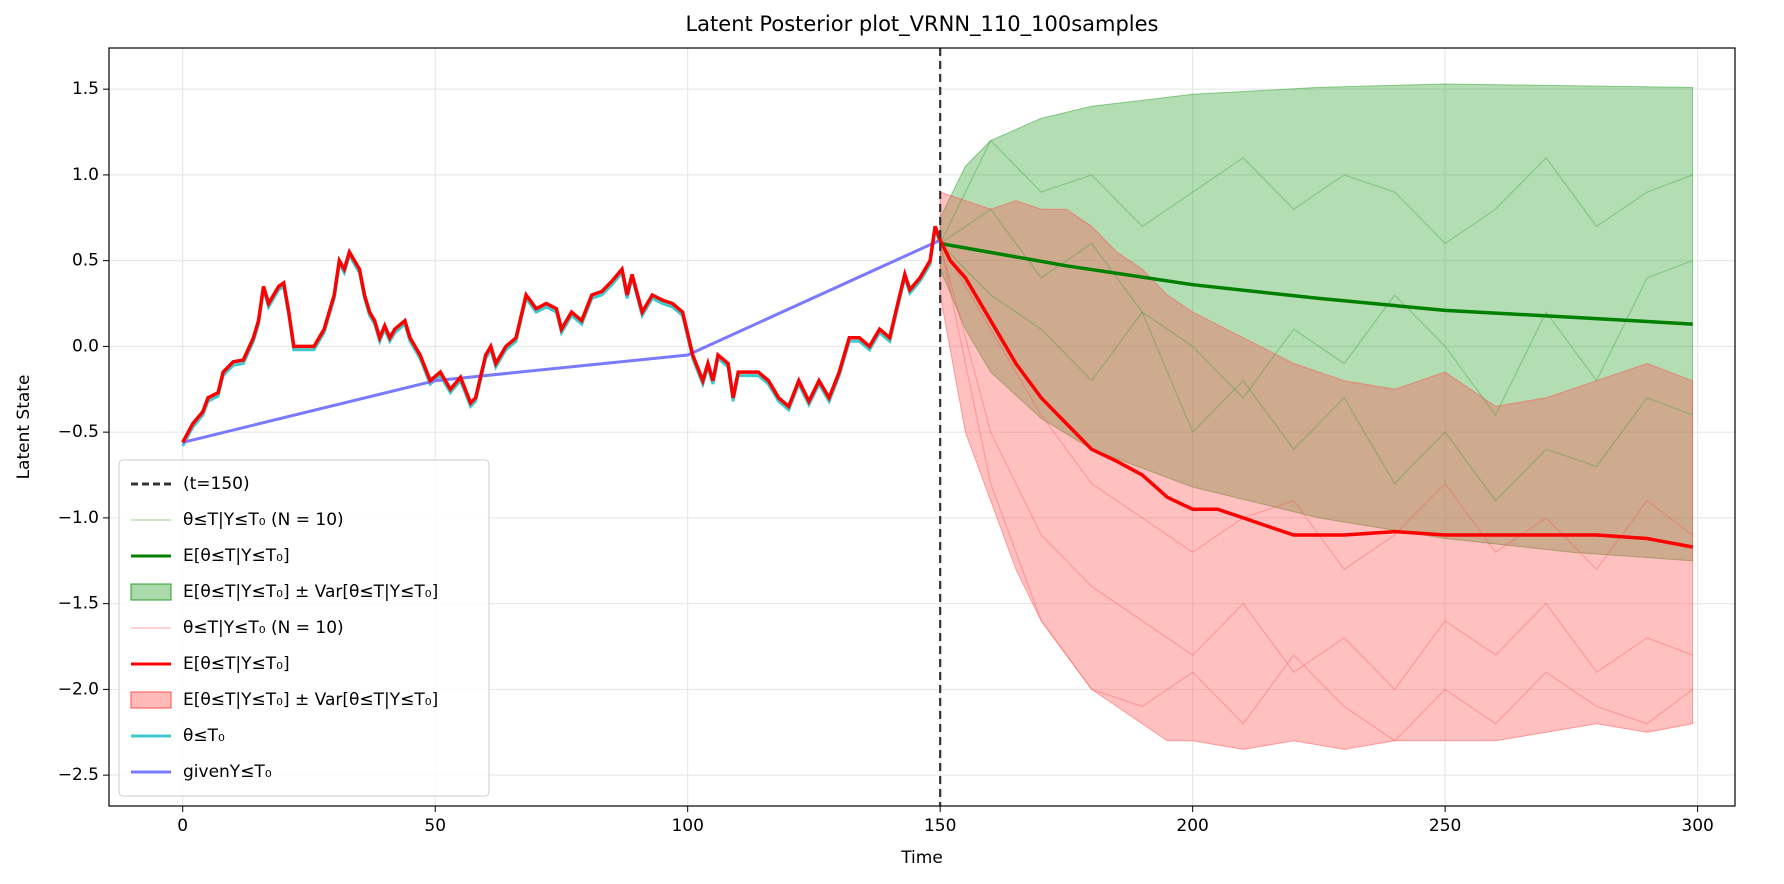 This screenshot has height=884, width=1784. I want to click on x-tick-label: 100, so click(687, 826).